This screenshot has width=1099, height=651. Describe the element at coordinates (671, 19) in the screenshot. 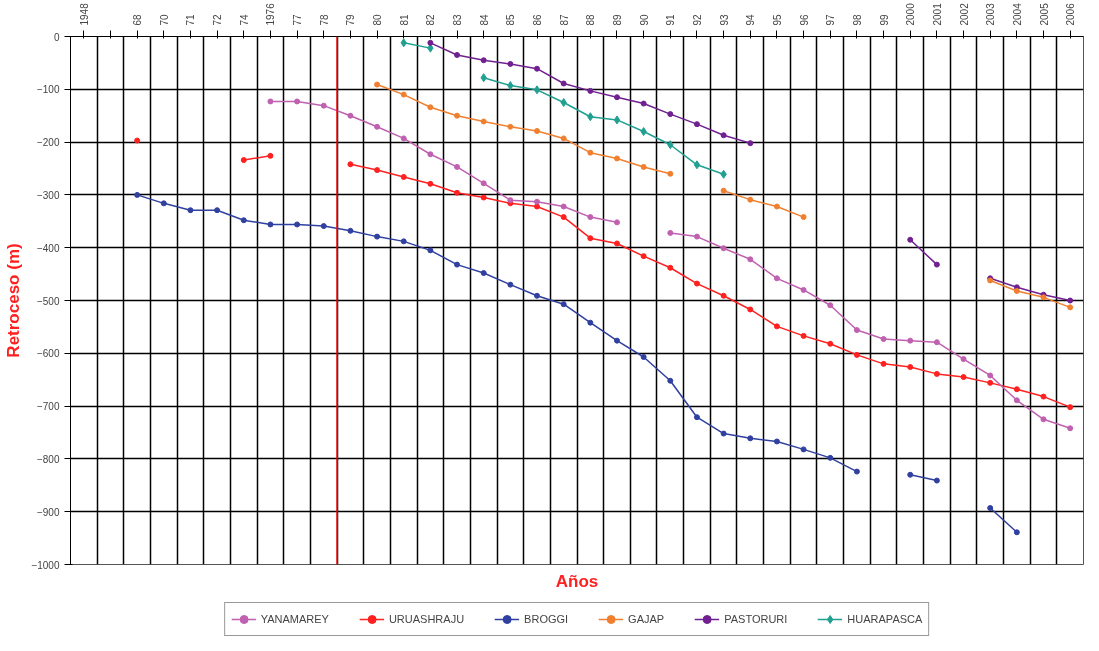

I see `x-tick-label: 91` at that location.